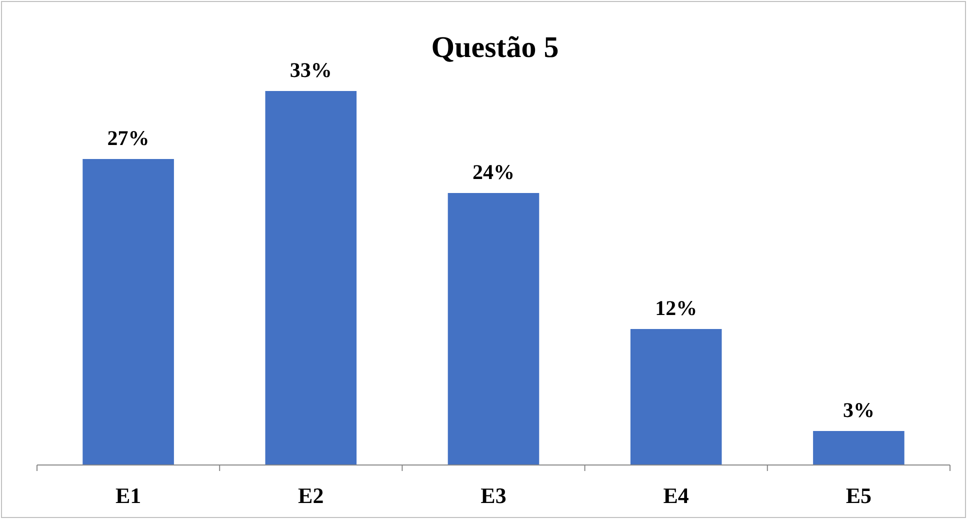 The image size is (968, 520). Describe the element at coordinates (495, 47) in the screenshot. I see `chart-title: Questão 5` at that location.